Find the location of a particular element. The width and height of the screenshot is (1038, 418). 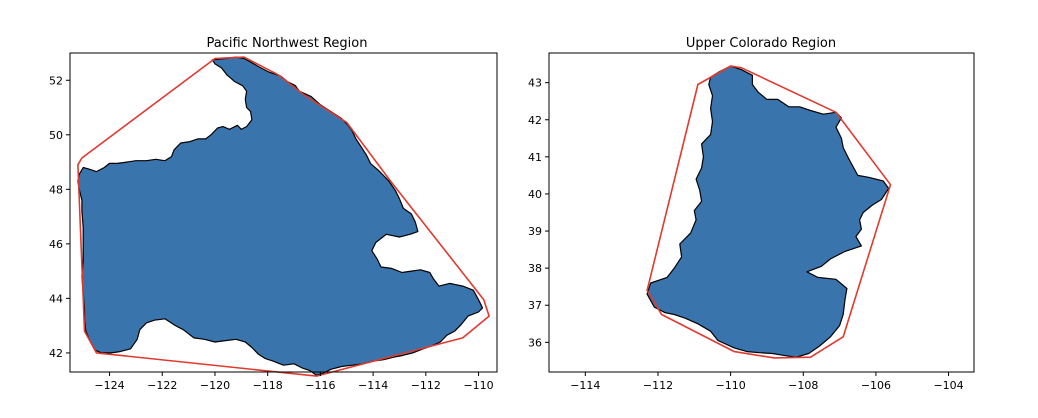

chart-title-pacific-northwest: Pacific Northwest Region is located at coordinates (287, 43).